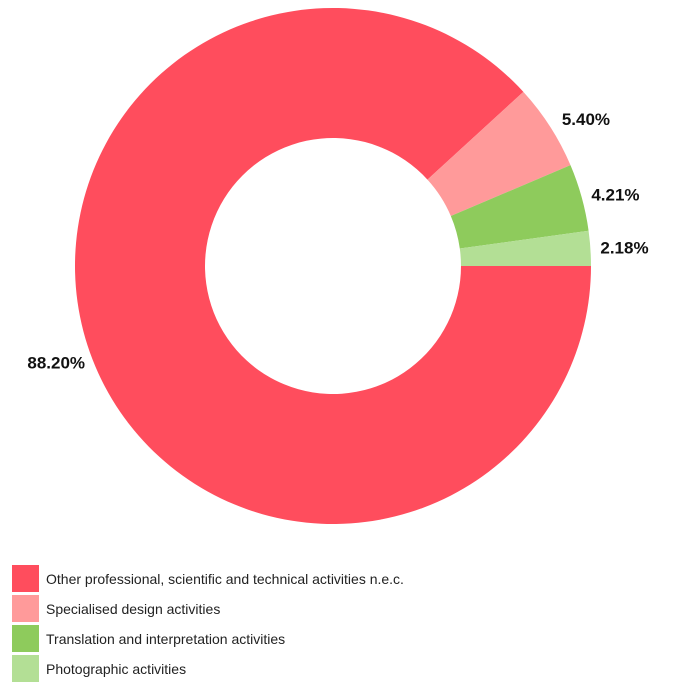 The width and height of the screenshot is (673, 691). Describe the element at coordinates (499, 153) in the screenshot. I see `slice-specialised-design` at that location.